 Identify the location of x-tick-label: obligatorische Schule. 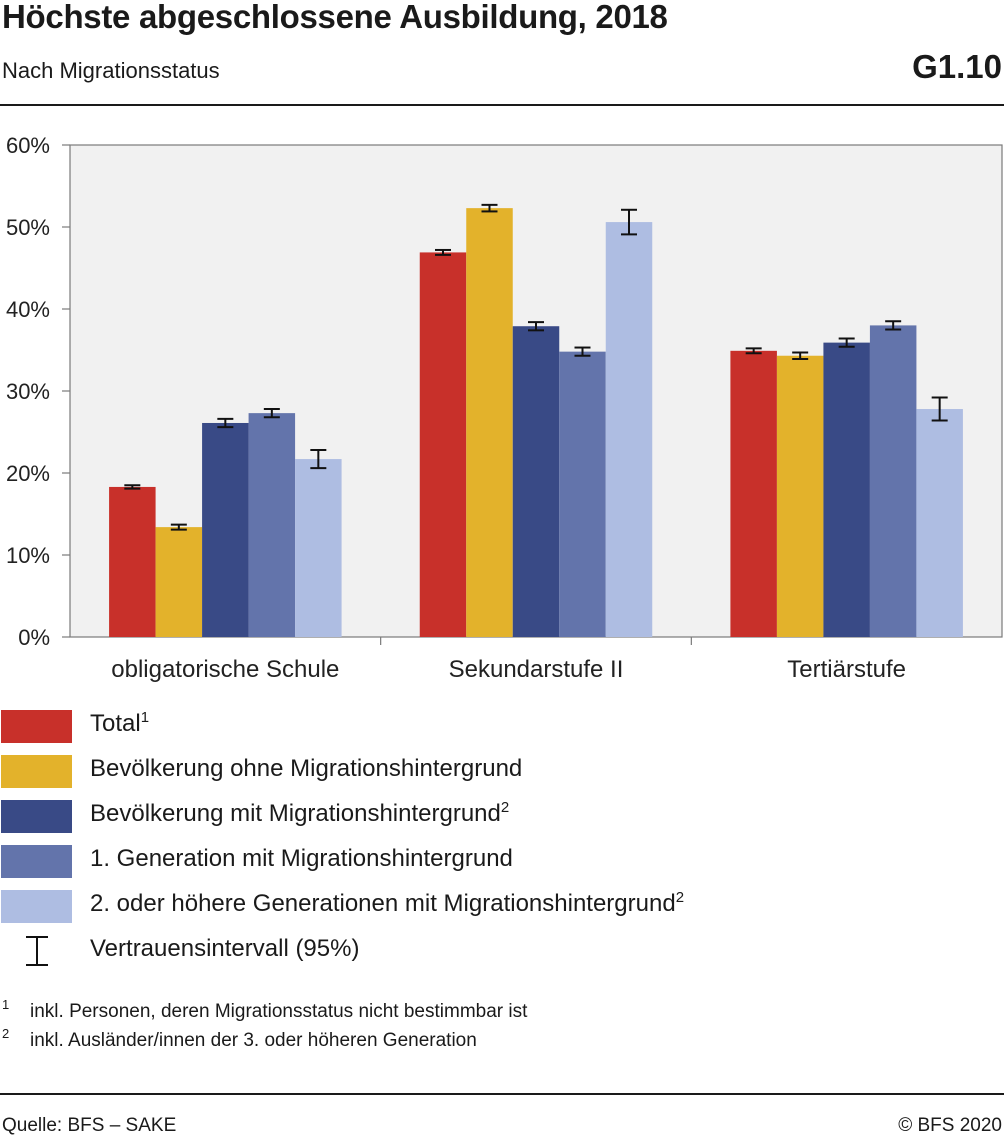
(225, 669).